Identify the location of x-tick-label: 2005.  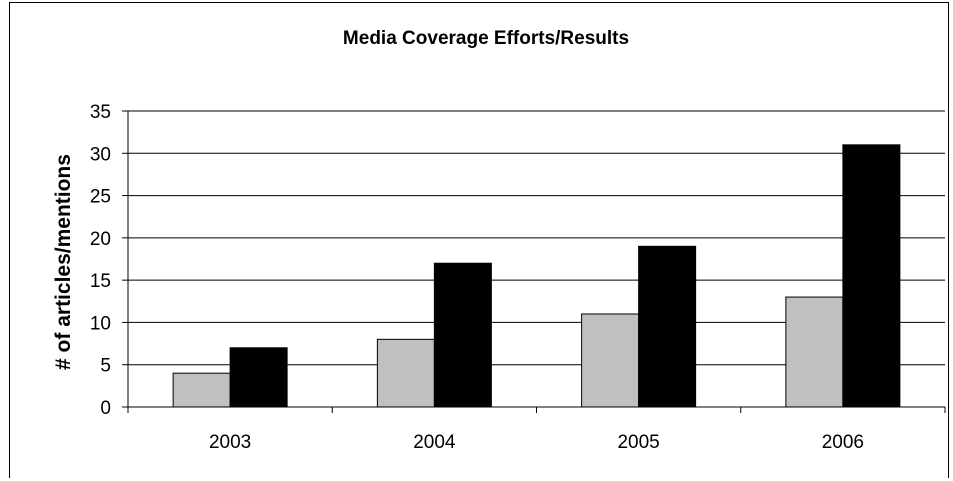
(638, 442).